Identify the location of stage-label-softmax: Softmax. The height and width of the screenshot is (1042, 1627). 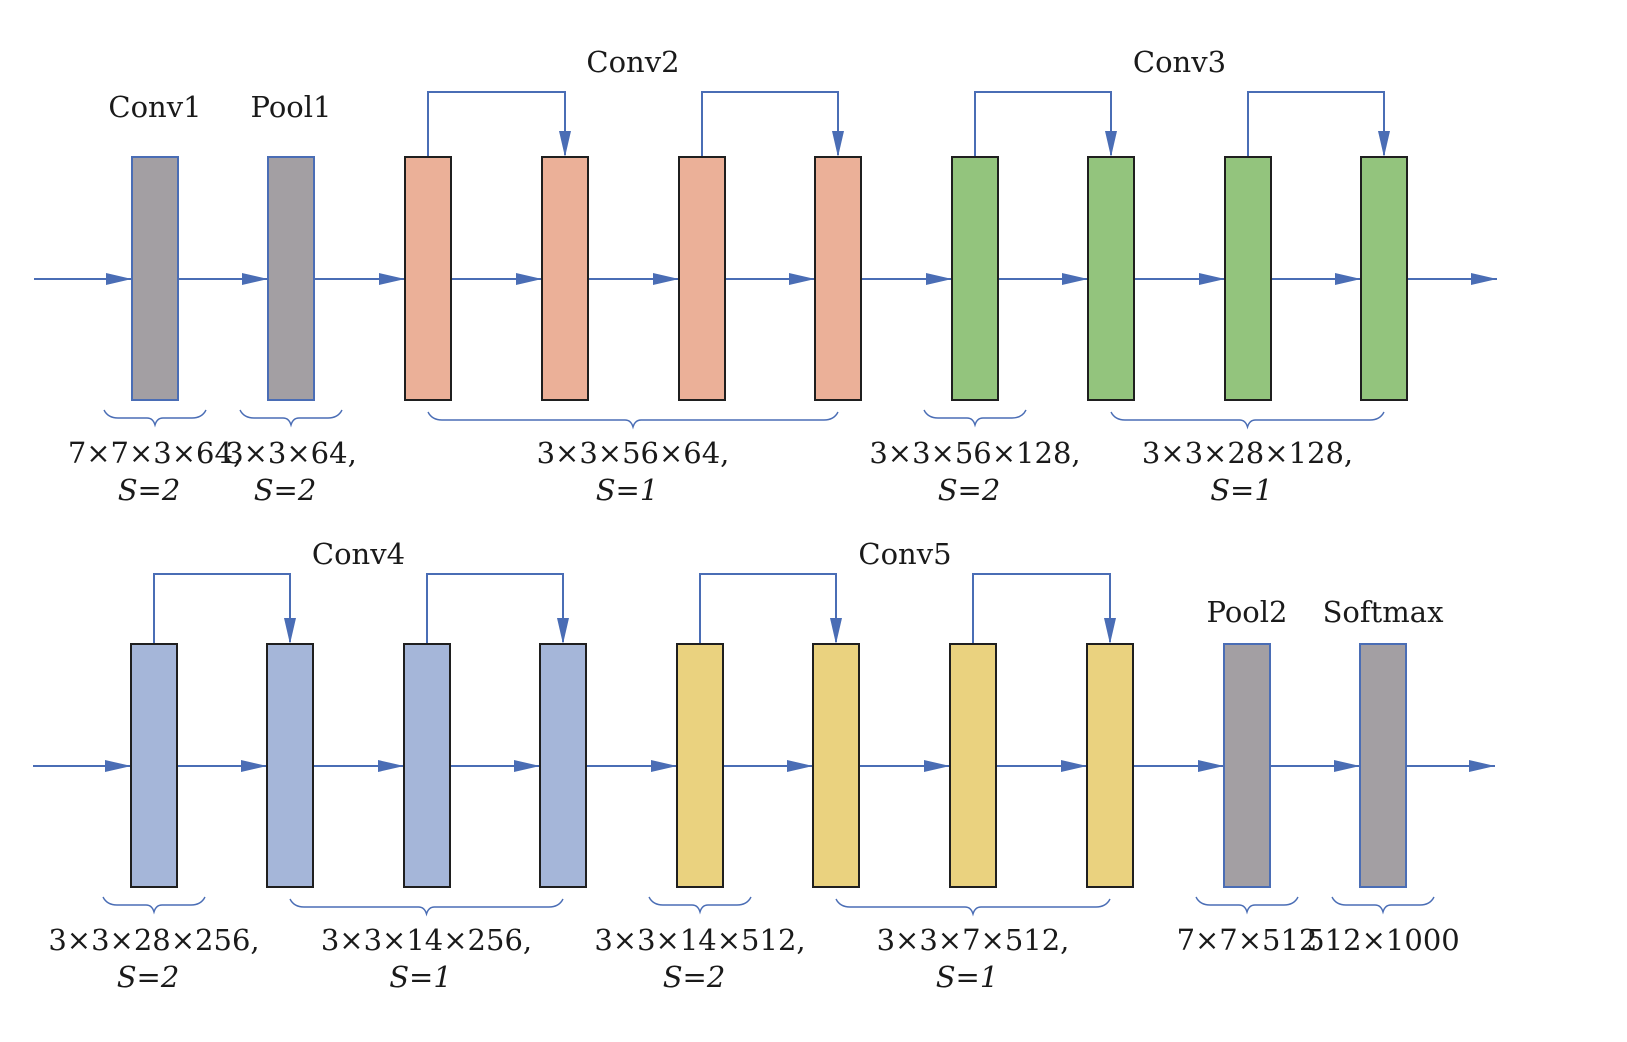
(1383, 612).